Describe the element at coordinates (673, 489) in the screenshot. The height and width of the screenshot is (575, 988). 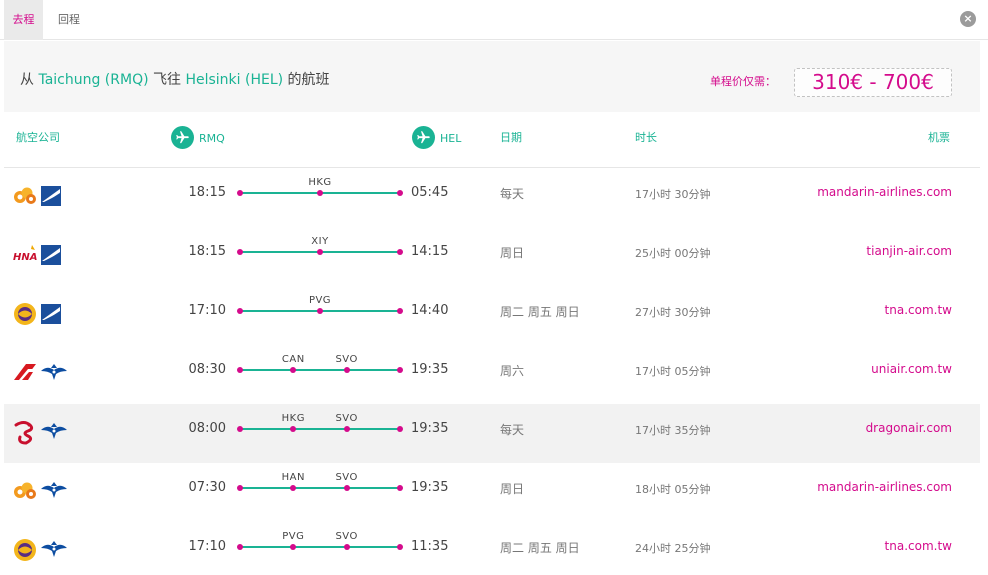
I see `flight-duration: 18小时 05分钟` at that location.